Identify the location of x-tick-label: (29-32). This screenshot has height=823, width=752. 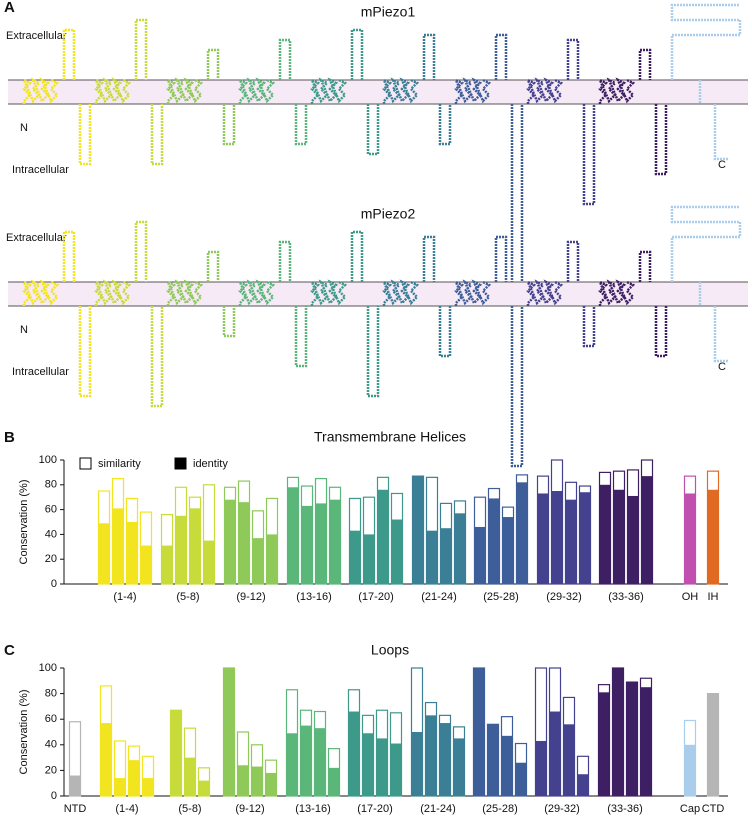
(561, 809).